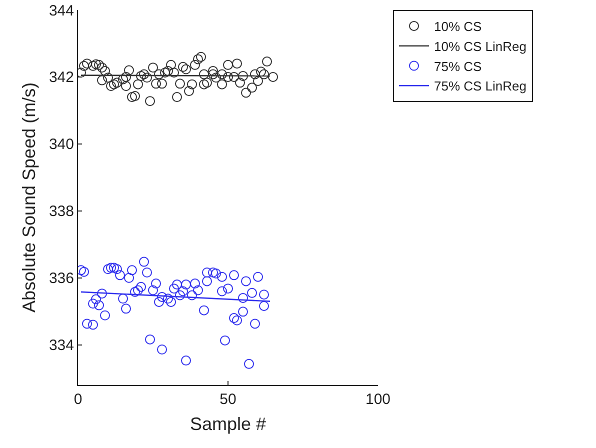 This screenshot has height=448, width=596. I want to click on legend-label: 75% CS LinReg, so click(480, 86).